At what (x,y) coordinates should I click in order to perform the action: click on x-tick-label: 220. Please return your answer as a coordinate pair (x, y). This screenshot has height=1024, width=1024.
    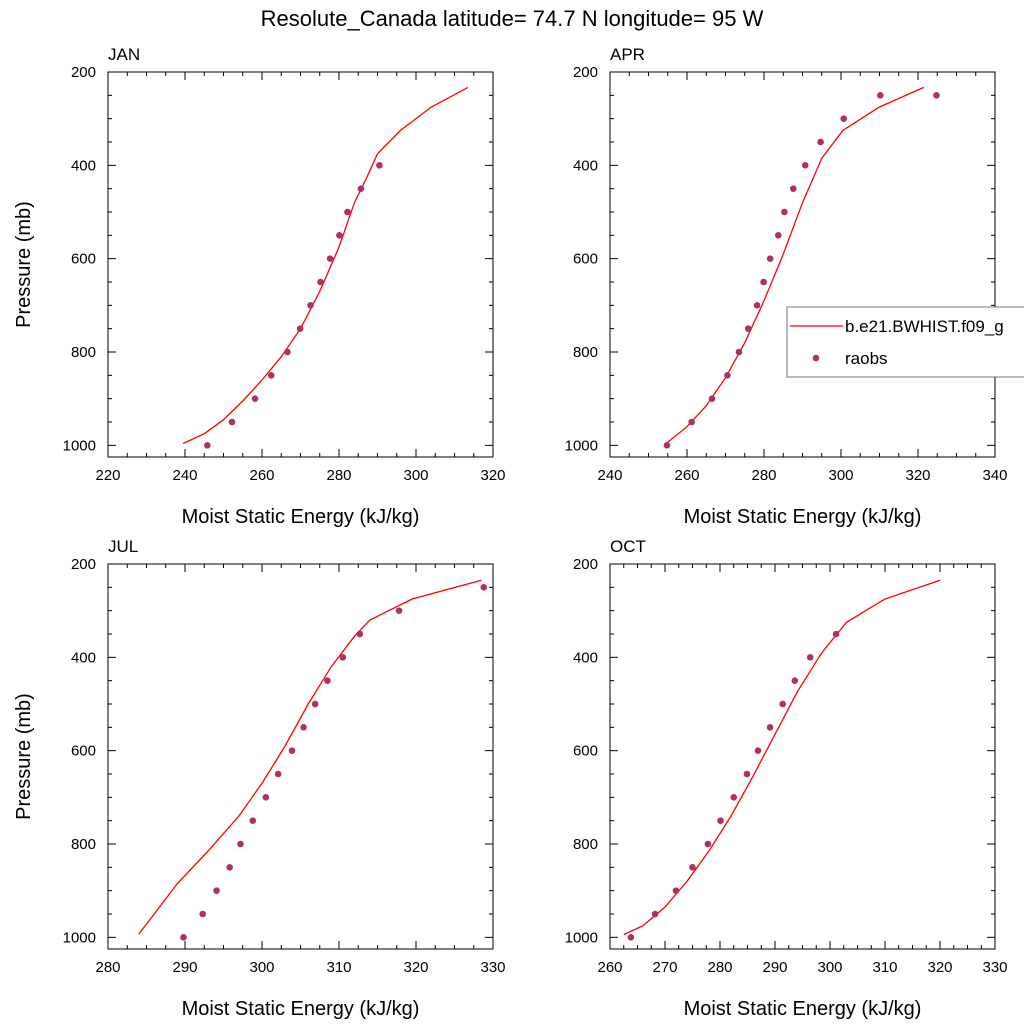
    Looking at the image, I should click on (107, 475).